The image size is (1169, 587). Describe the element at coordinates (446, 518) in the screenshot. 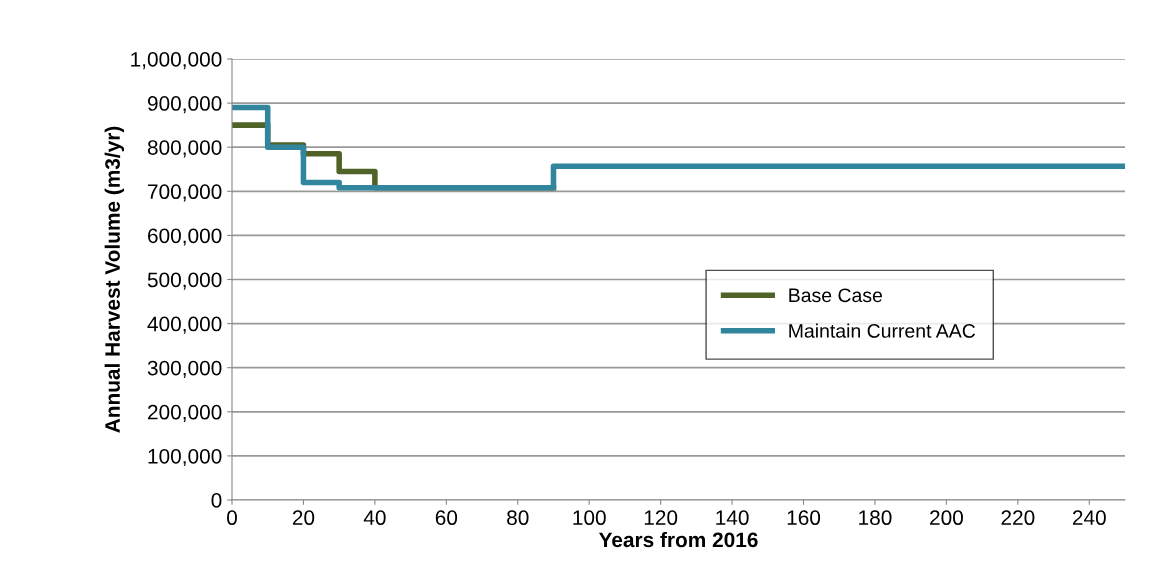

I see `x-tick-label: 60` at that location.